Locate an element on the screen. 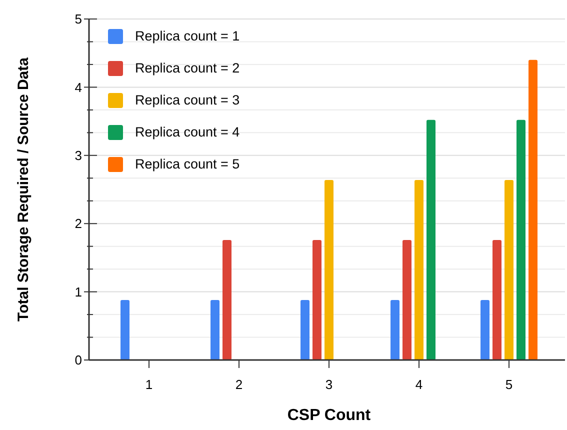  y-tick-label: 1 is located at coordinates (78, 292).